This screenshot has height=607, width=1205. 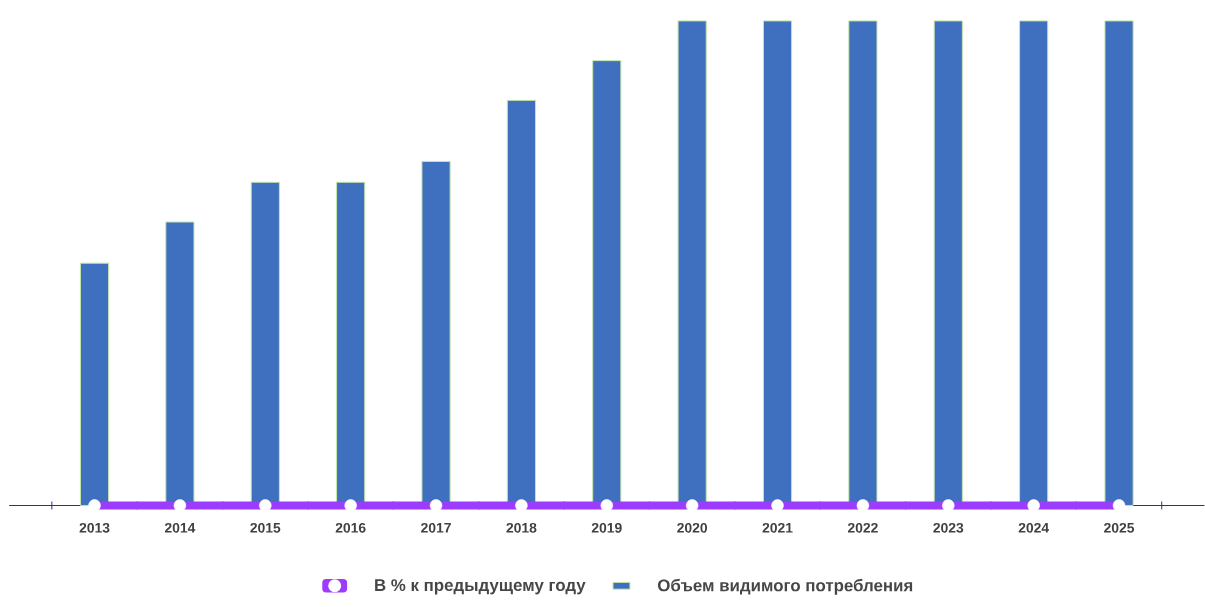 What do you see at coordinates (350, 527) in the screenshot?
I see `x-tick-label: 2016` at bounding box center [350, 527].